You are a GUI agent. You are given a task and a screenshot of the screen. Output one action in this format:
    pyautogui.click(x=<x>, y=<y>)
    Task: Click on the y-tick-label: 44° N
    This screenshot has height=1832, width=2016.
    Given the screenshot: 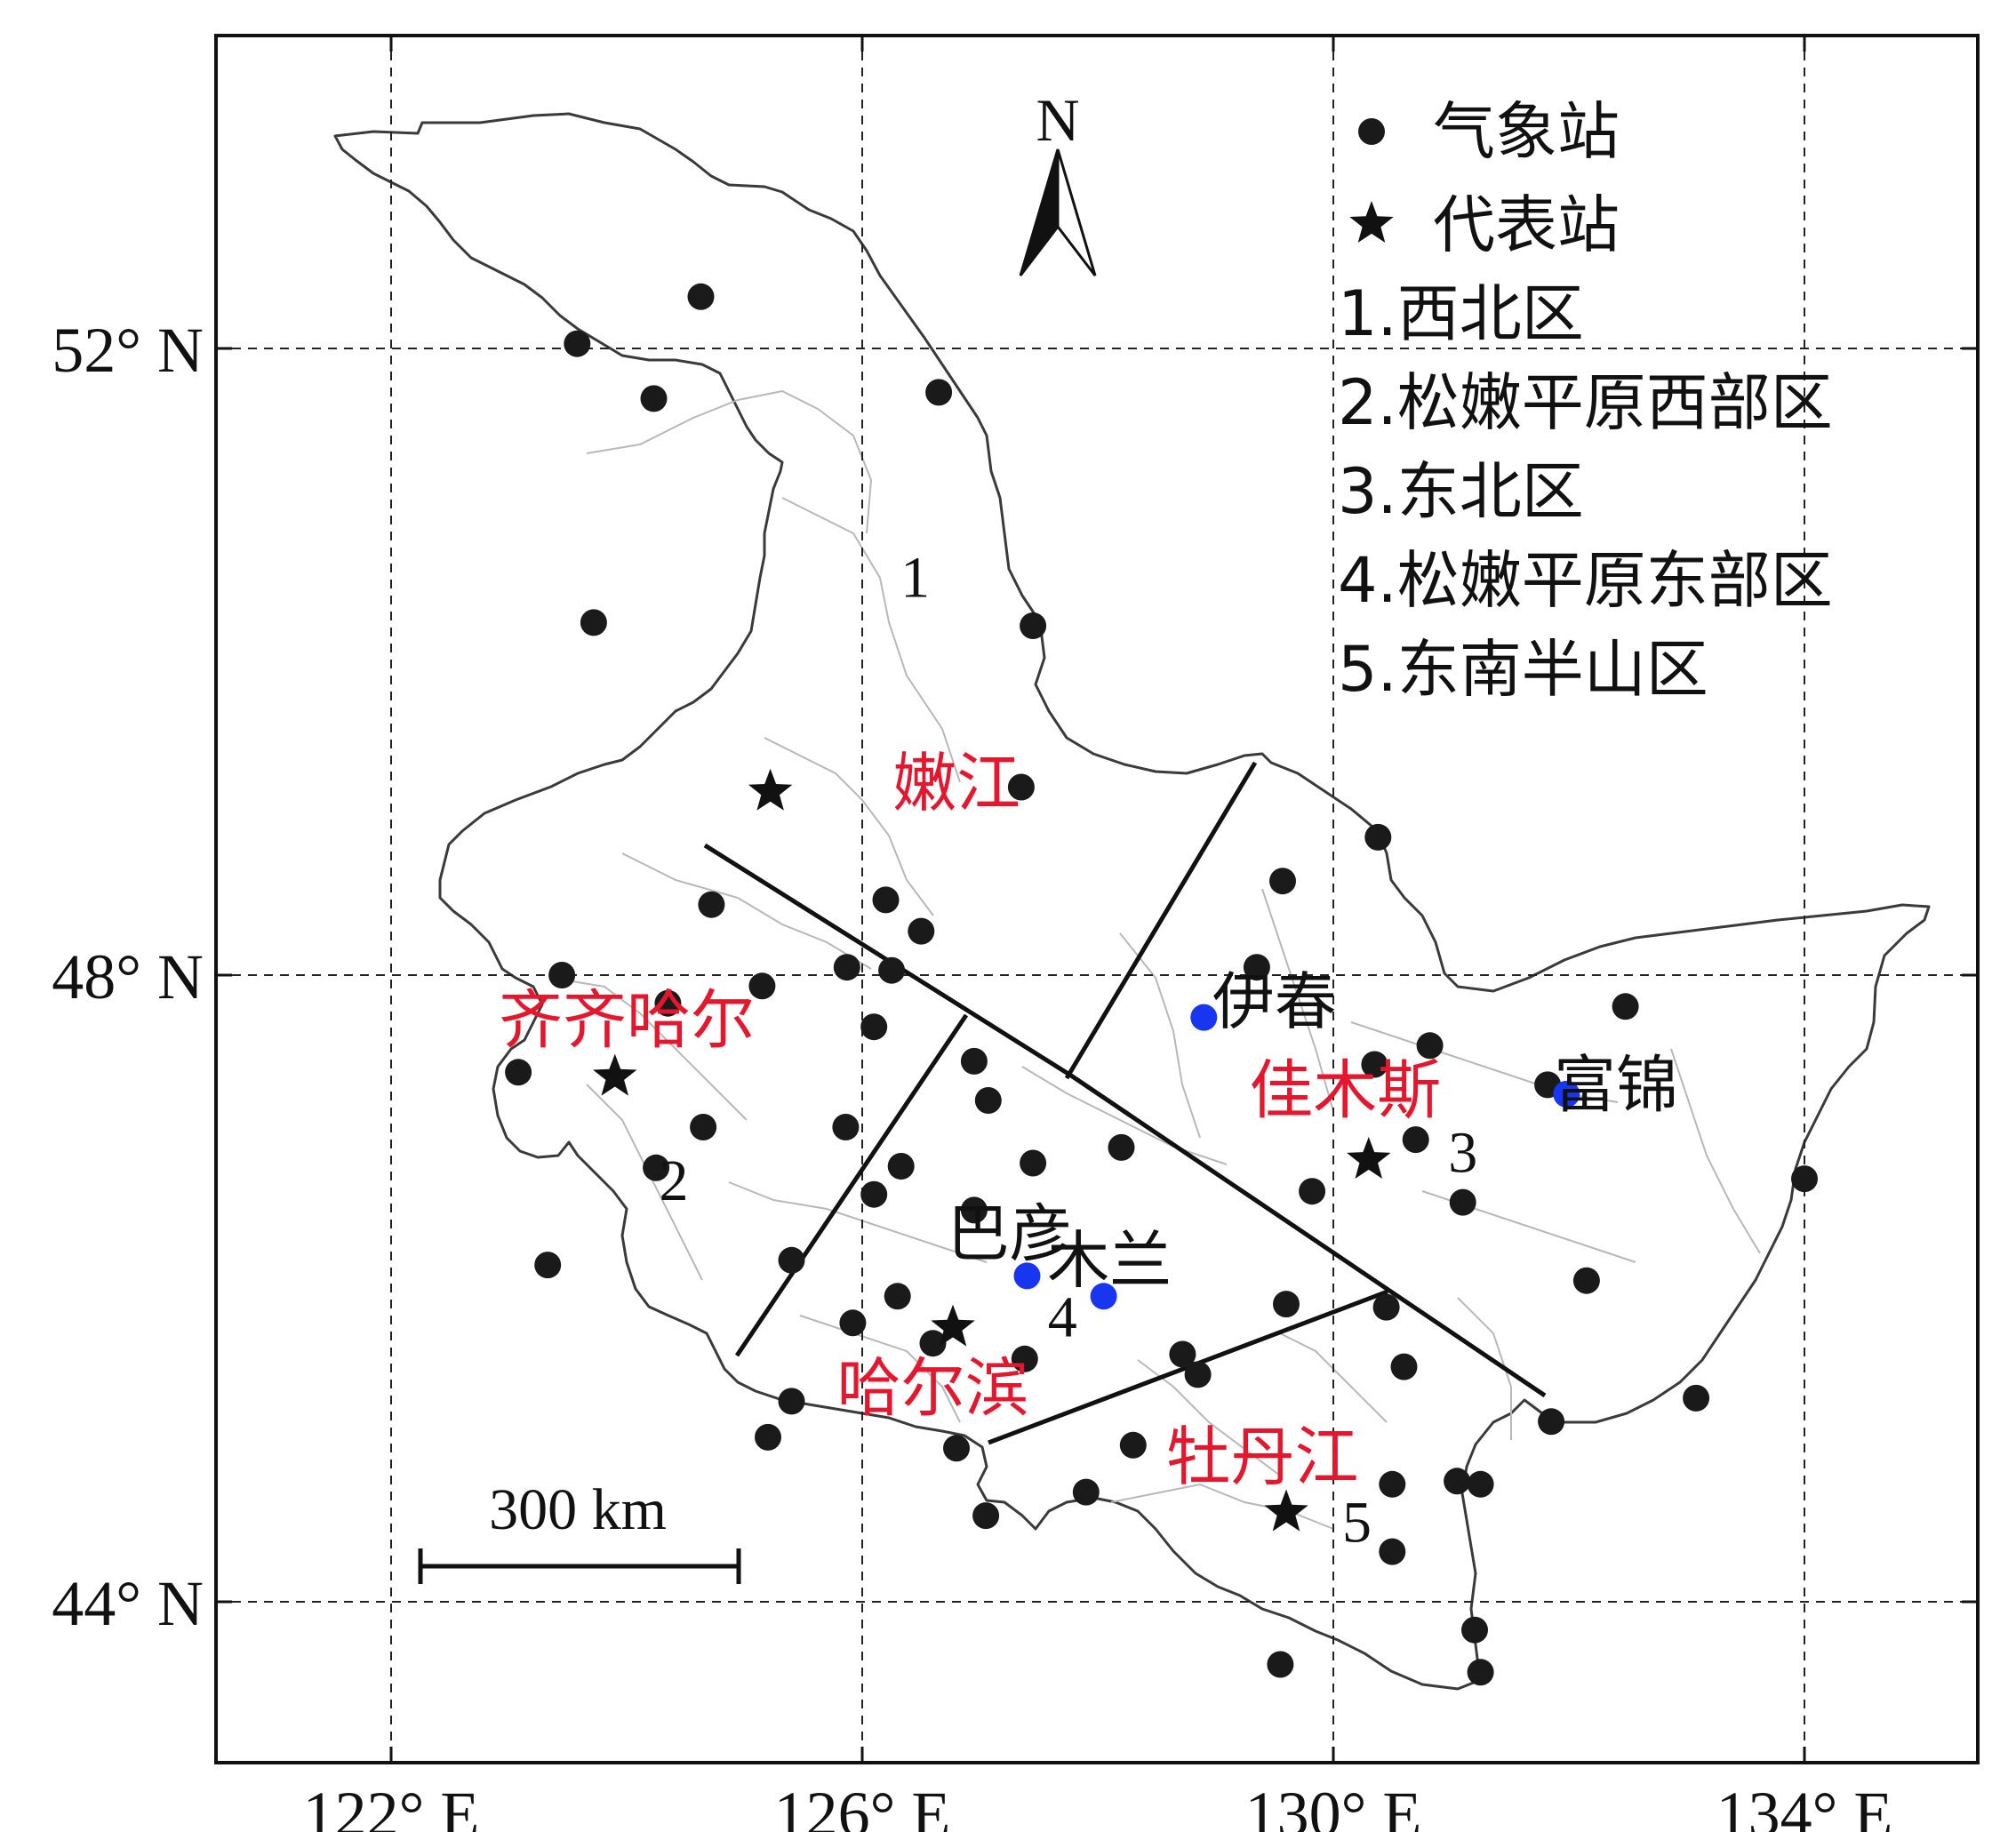 What is the action you would take?
    pyautogui.click(x=128, y=1603)
    